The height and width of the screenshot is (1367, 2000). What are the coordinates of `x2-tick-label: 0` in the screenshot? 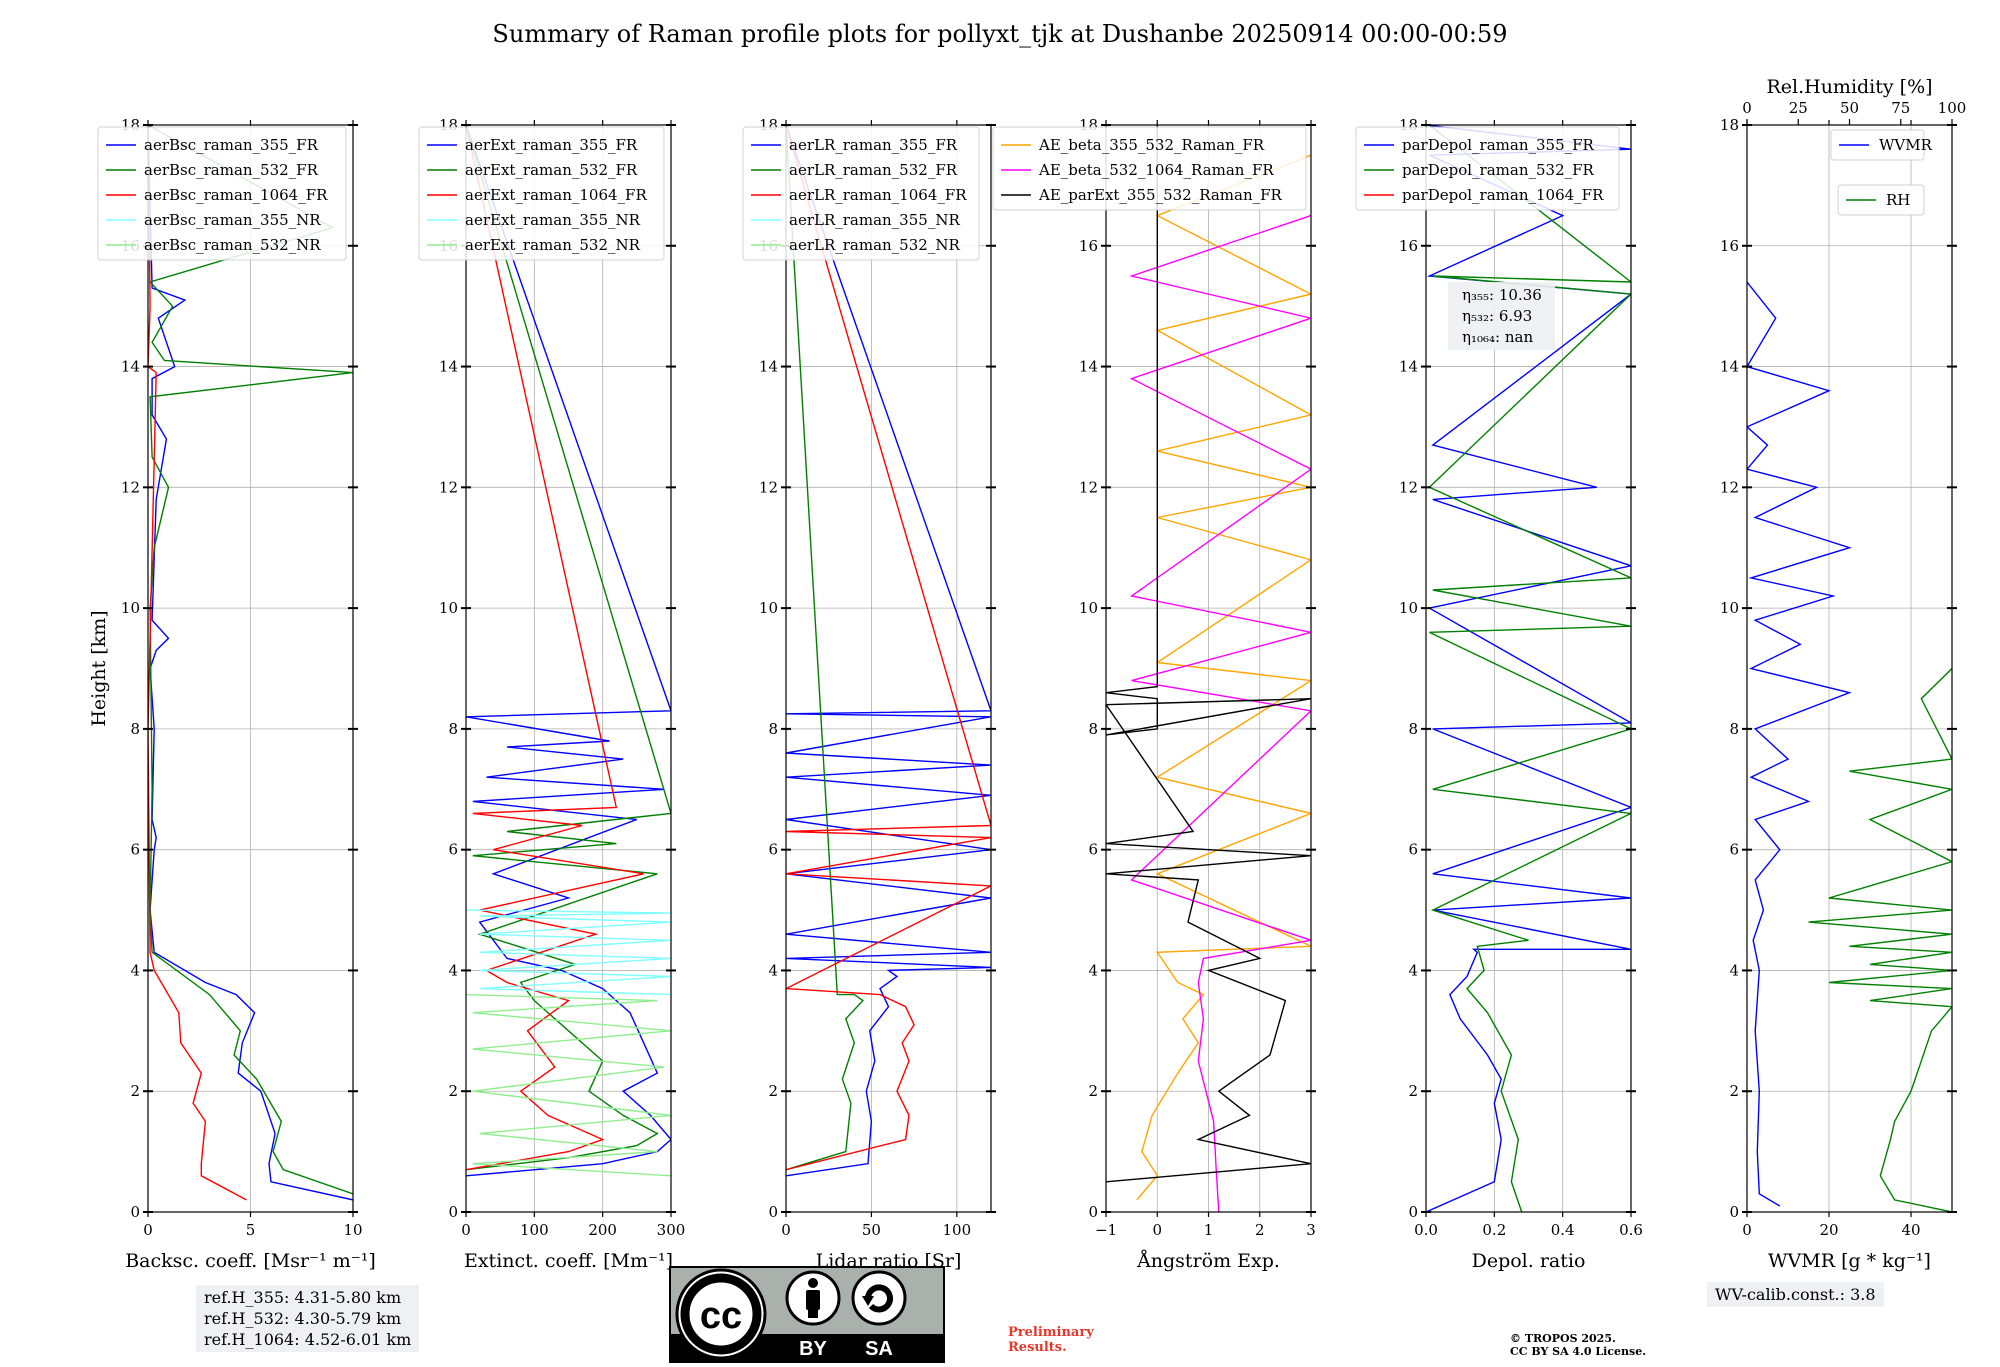 It's located at (1747, 108).